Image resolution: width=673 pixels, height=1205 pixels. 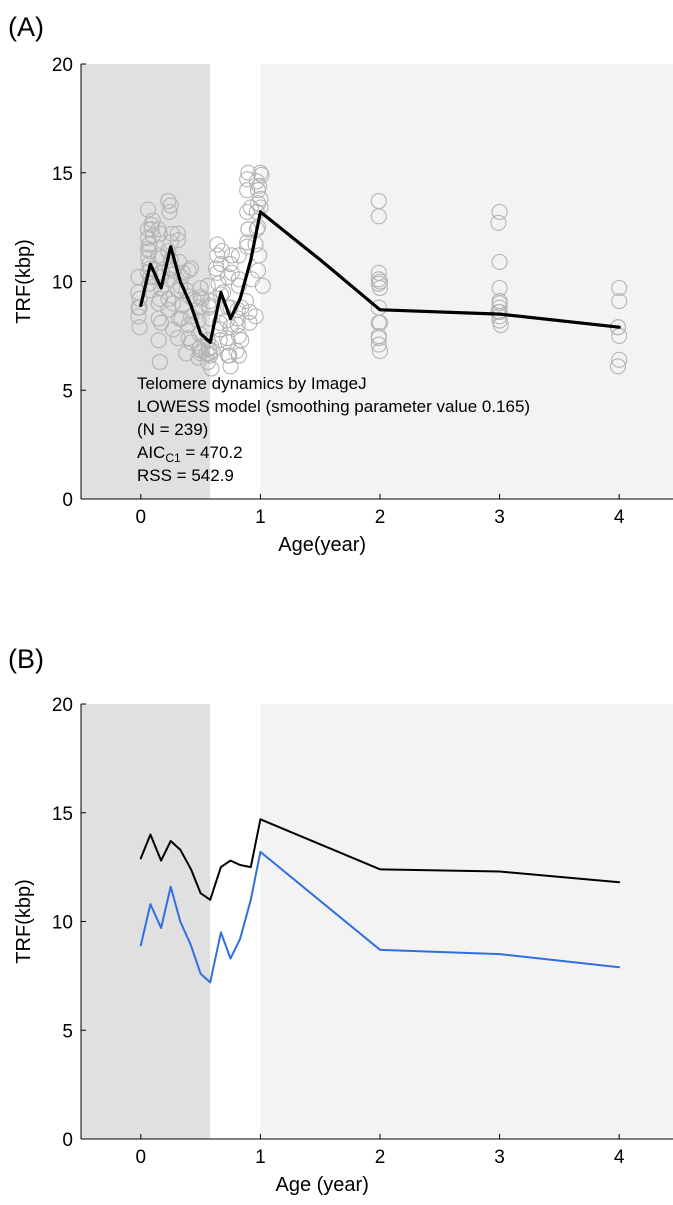 What do you see at coordinates (322, 545) in the screenshot?
I see `x-axis-label: Age(year)` at bounding box center [322, 545].